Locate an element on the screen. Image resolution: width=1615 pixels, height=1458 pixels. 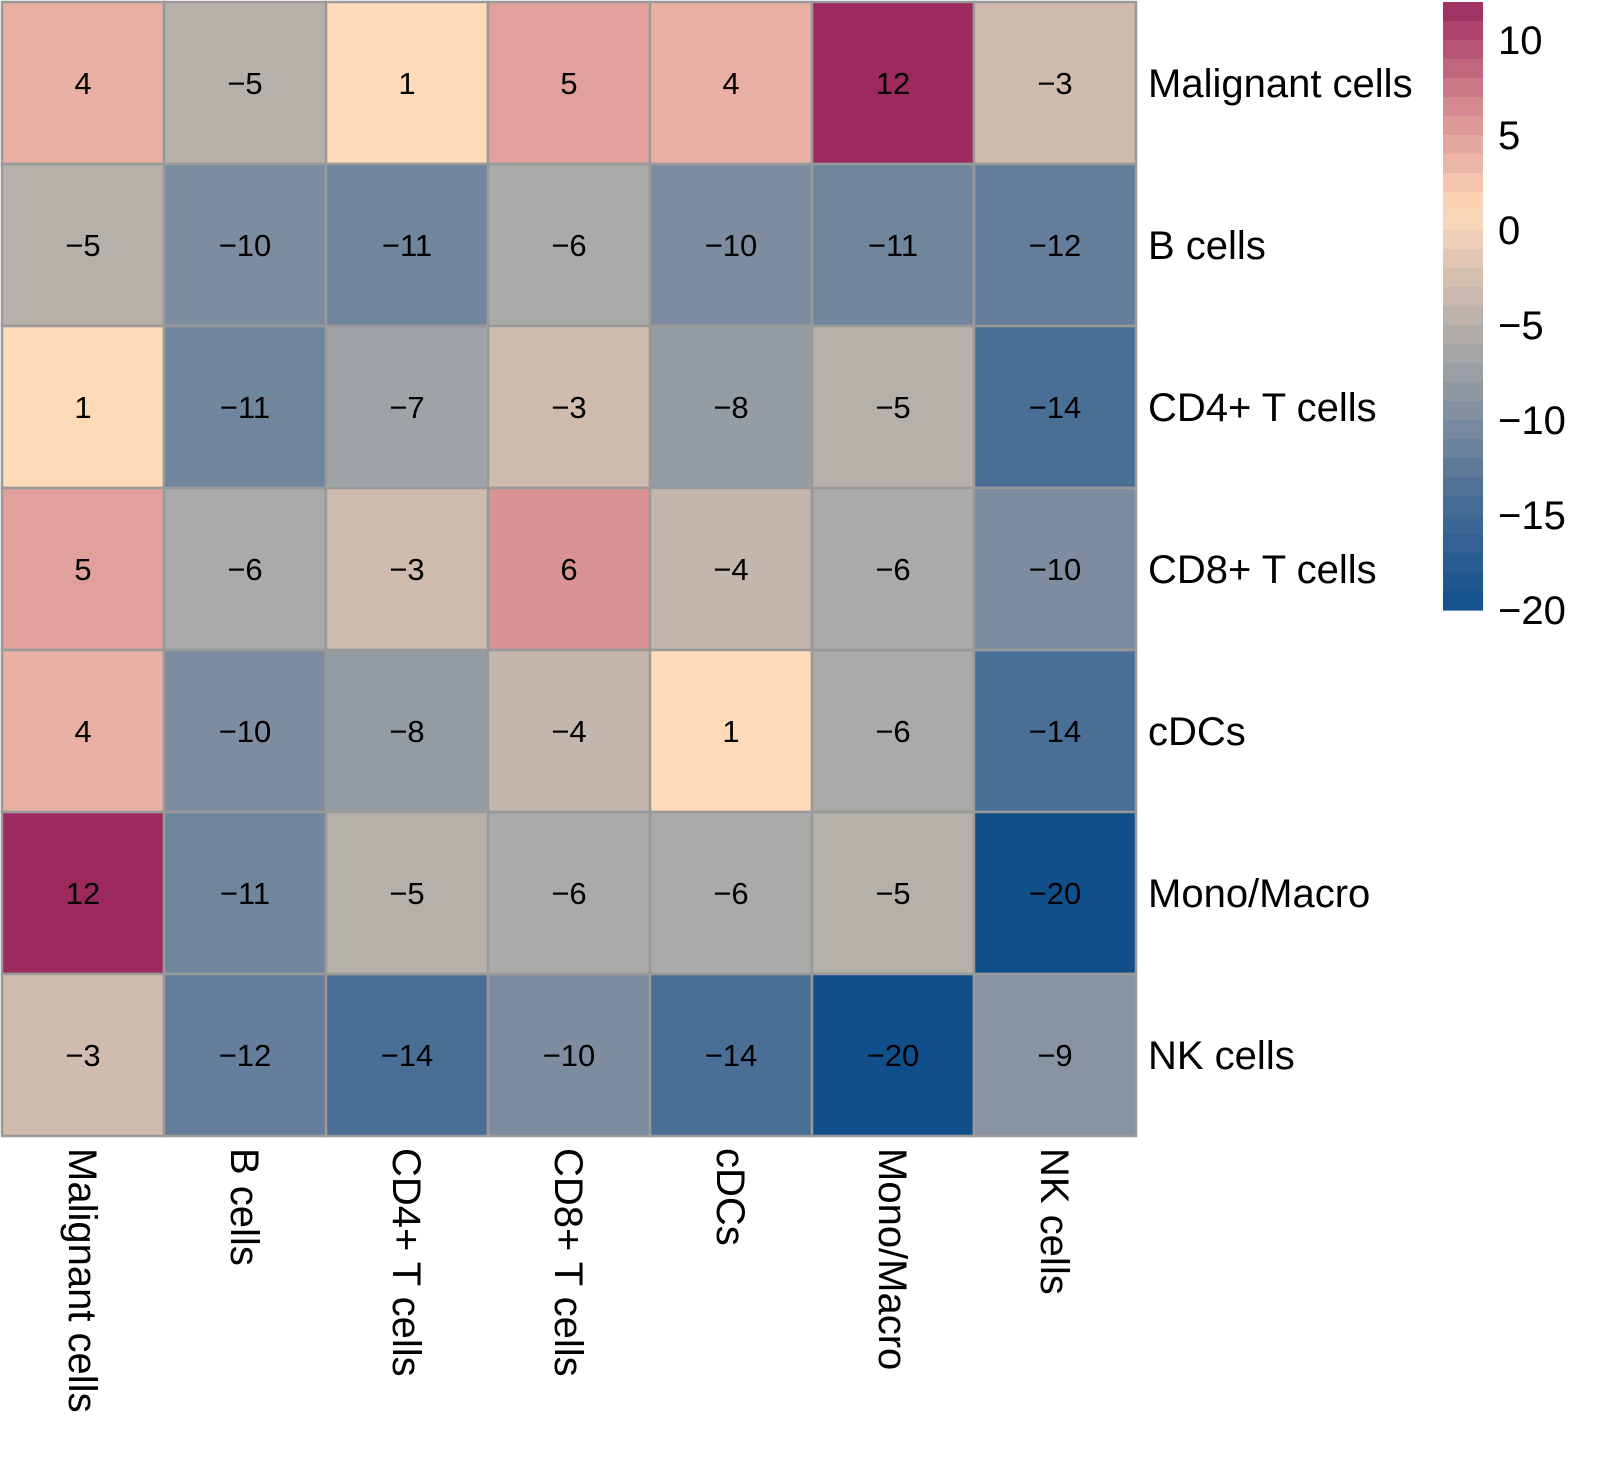
column-label-malignant-cells: Malignant cells is located at coordinates (82, 1280).